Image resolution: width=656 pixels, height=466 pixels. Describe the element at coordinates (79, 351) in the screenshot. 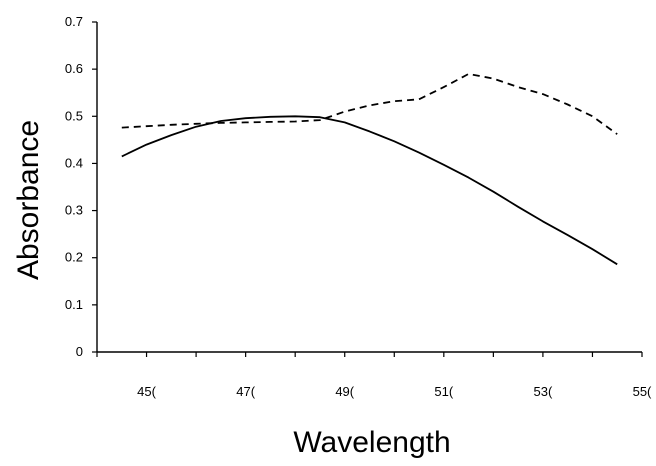

I see `y-tick-label: 0` at that location.